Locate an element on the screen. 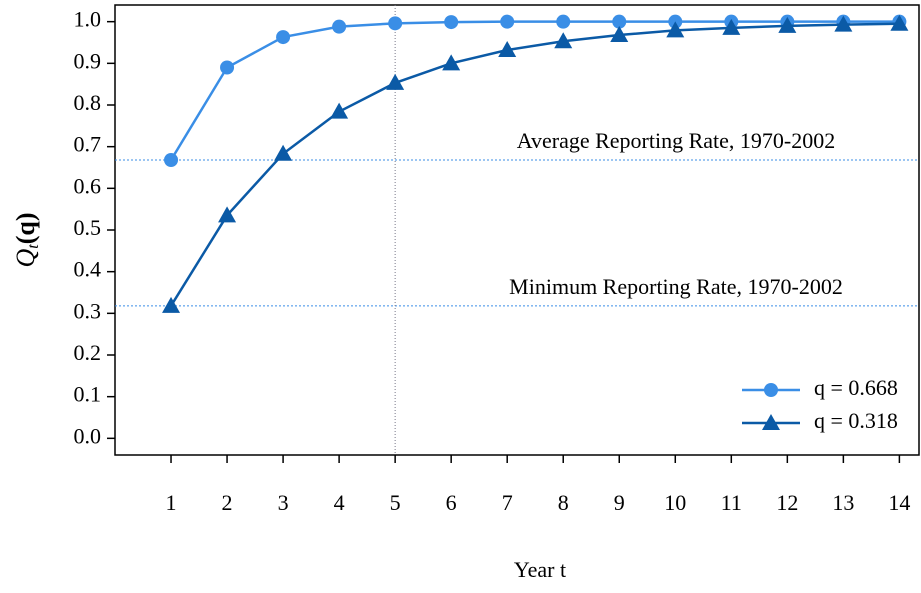  x-tick-label: 3 is located at coordinates (283, 502).